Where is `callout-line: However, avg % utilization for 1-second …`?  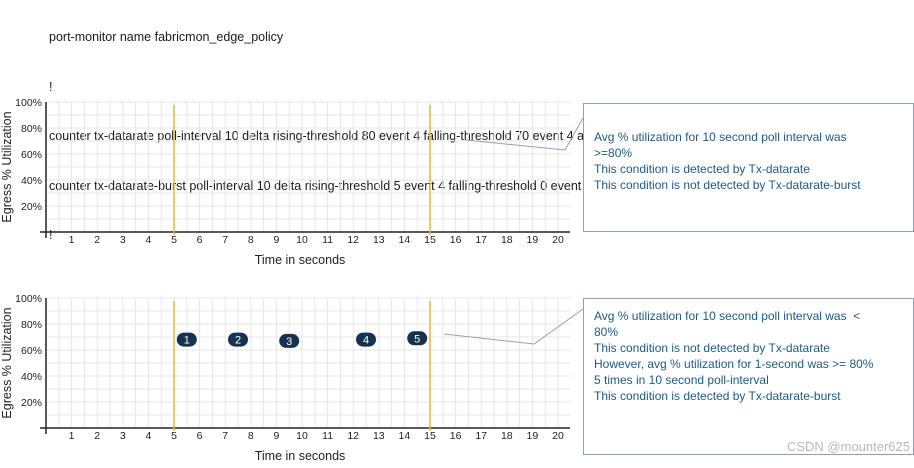
callout-line: However, avg % utilization for 1-second … is located at coordinates (734, 364).